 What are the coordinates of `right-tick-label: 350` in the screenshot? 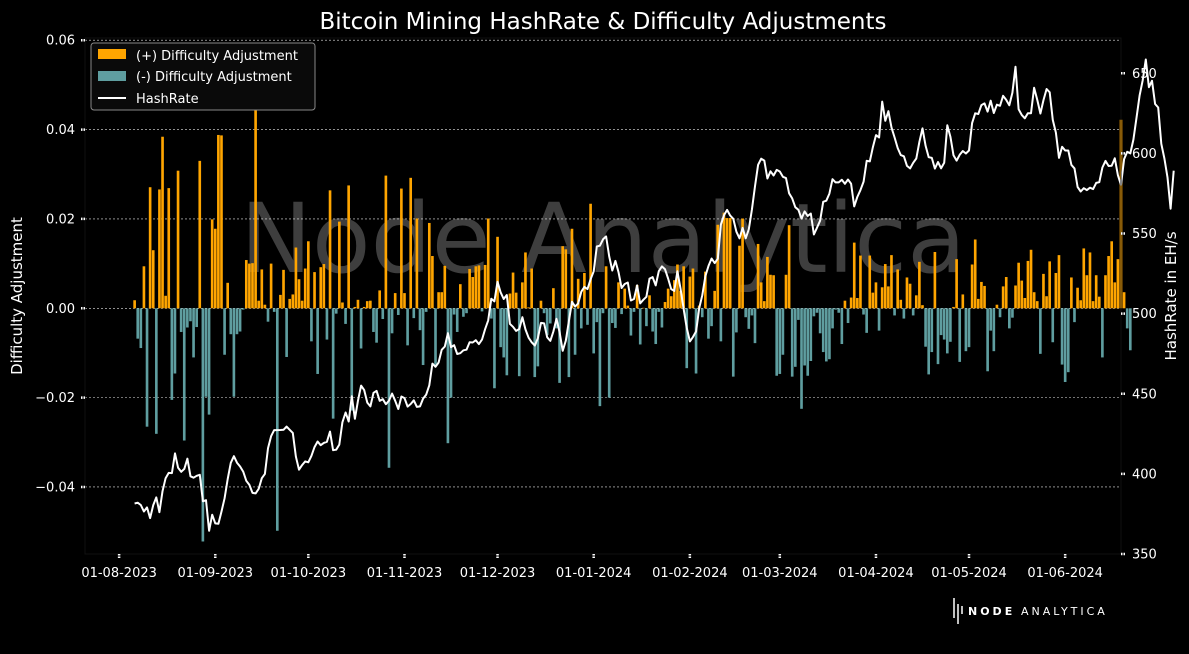 It's located at (1144, 555).